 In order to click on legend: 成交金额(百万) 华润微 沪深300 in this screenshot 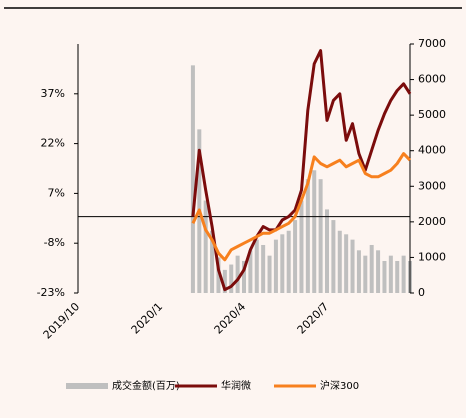, I will do `click(212, 385)`.